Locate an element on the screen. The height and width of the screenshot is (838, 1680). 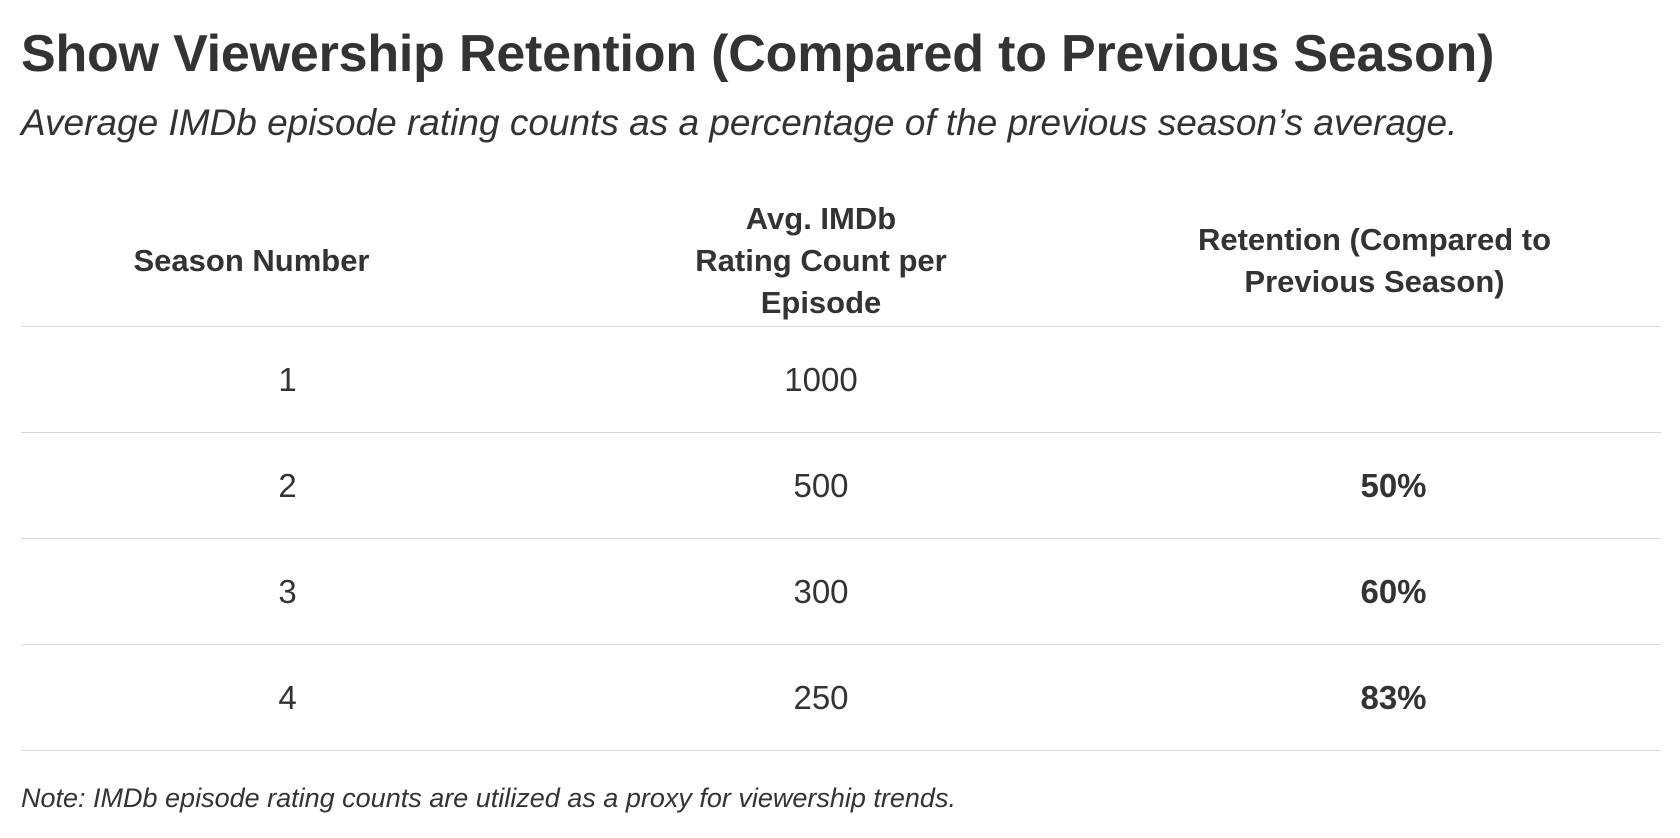
season-number-cell: 4 is located at coordinates (287, 697).